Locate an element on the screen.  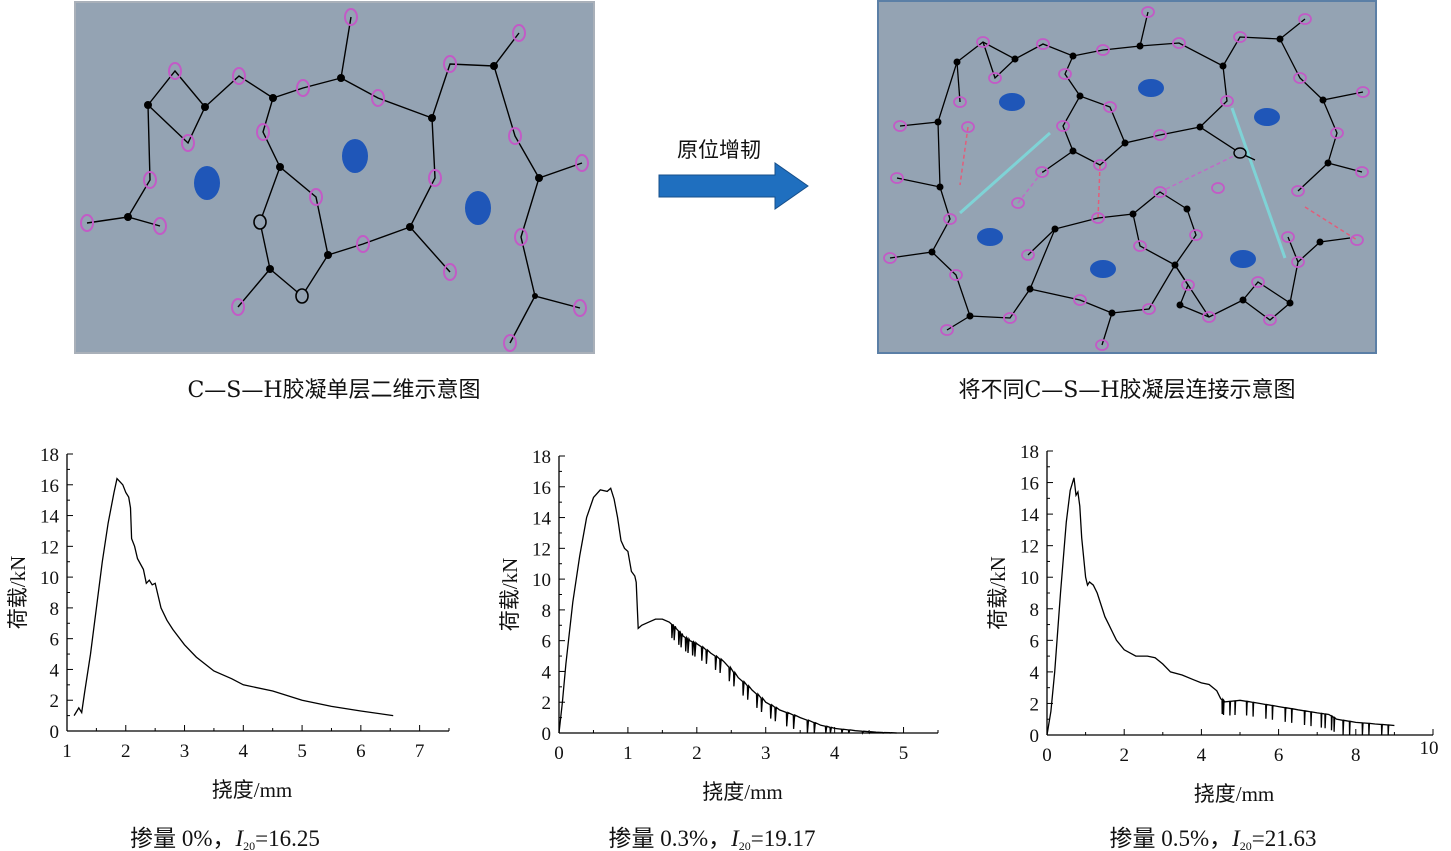
caption-value: =21.63 is located at coordinates (1284, 838).